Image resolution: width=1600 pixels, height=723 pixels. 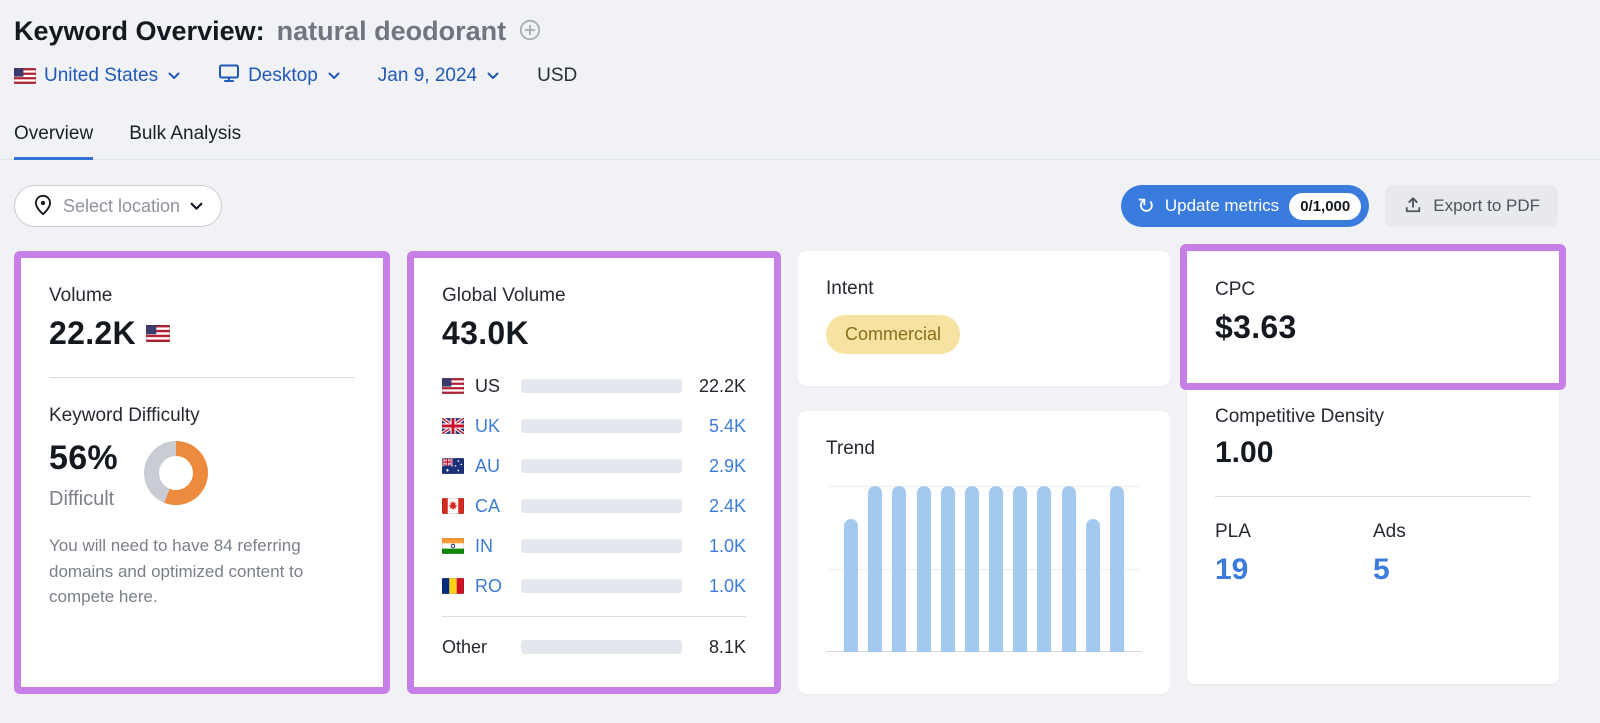 What do you see at coordinates (453, 426) in the screenshot?
I see `uk-flag-icon` at bounding box center [453, 426].